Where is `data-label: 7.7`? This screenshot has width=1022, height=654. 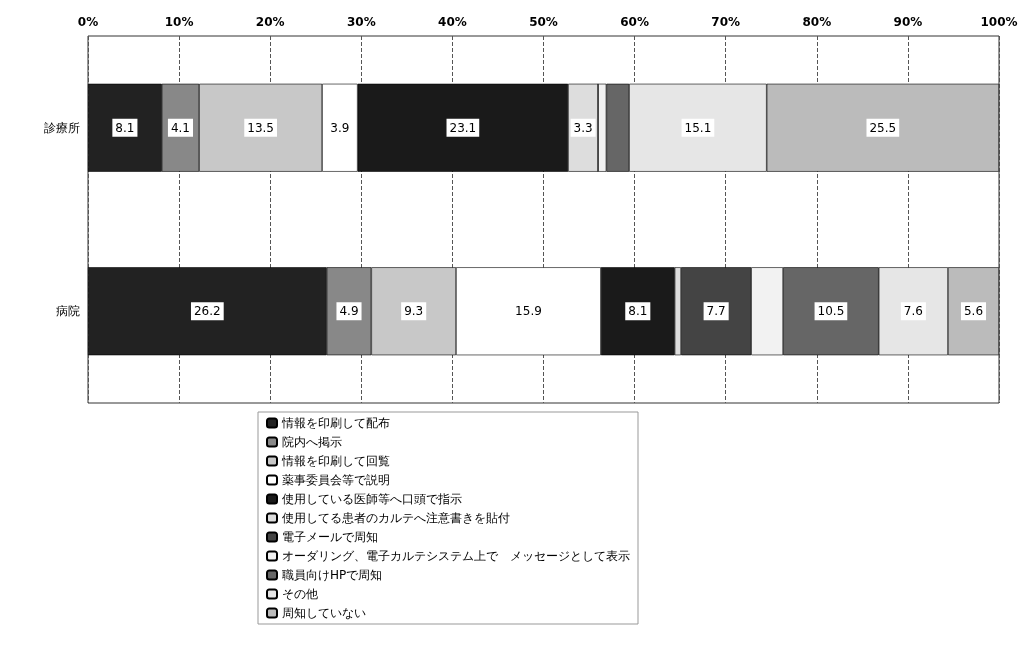 data-label: 7.7 is located at coordinates (716, 311).